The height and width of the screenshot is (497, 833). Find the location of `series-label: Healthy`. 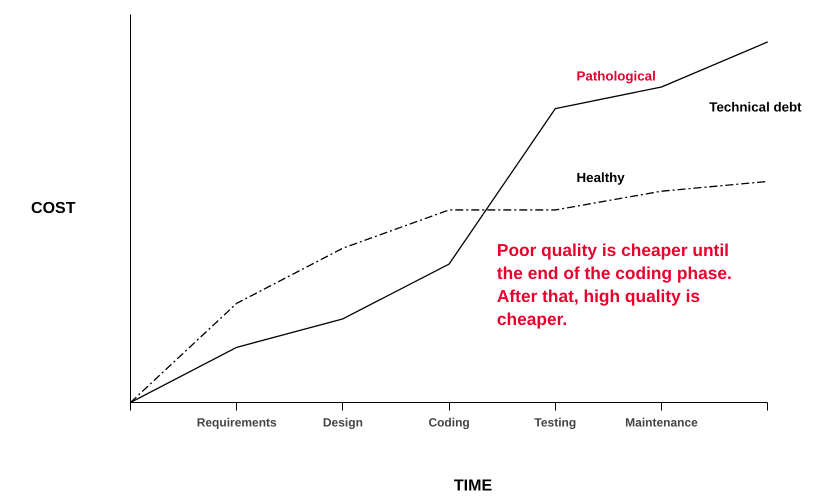

series-label: Healthy is located at coordinates (601, 177).